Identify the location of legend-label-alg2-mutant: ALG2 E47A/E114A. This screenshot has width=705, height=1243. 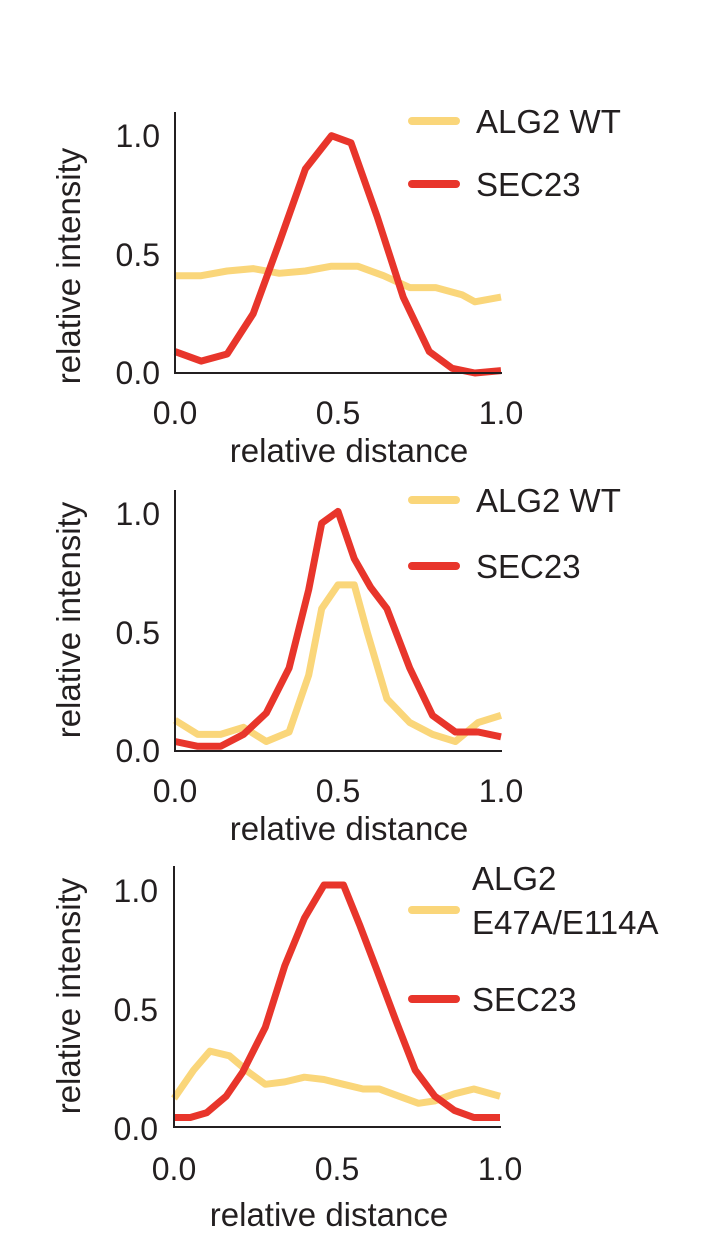
(565, 900).